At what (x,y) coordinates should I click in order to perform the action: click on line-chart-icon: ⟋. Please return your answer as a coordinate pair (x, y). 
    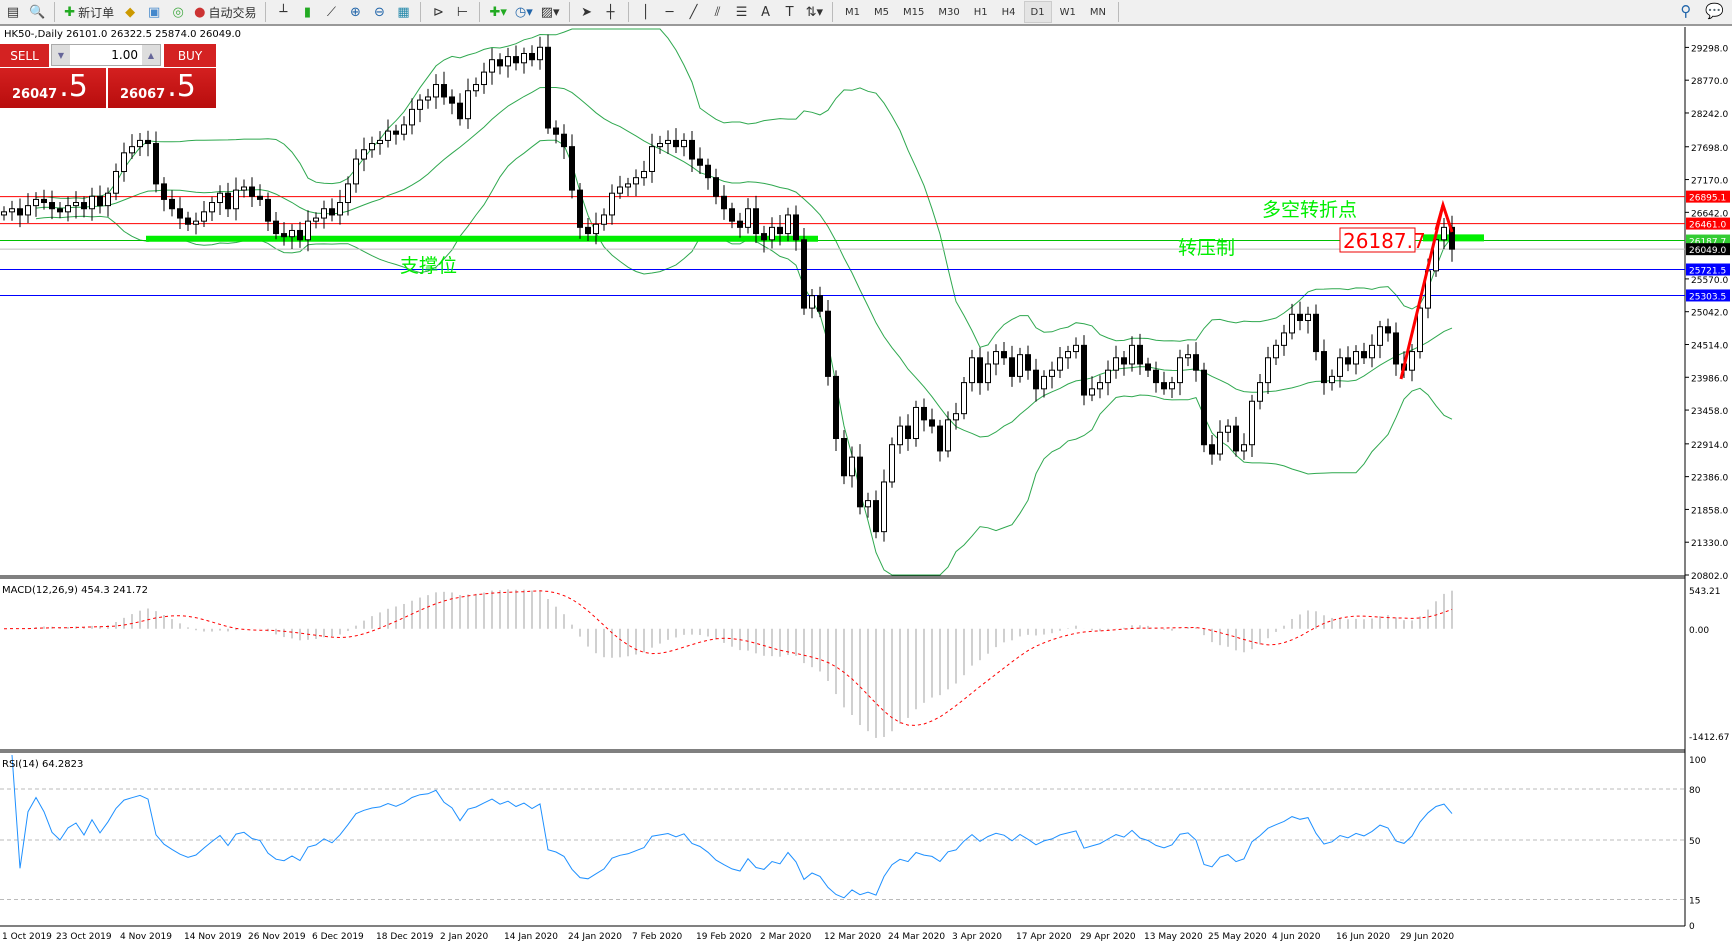
    Looking at the image, I should click on (331, 12).